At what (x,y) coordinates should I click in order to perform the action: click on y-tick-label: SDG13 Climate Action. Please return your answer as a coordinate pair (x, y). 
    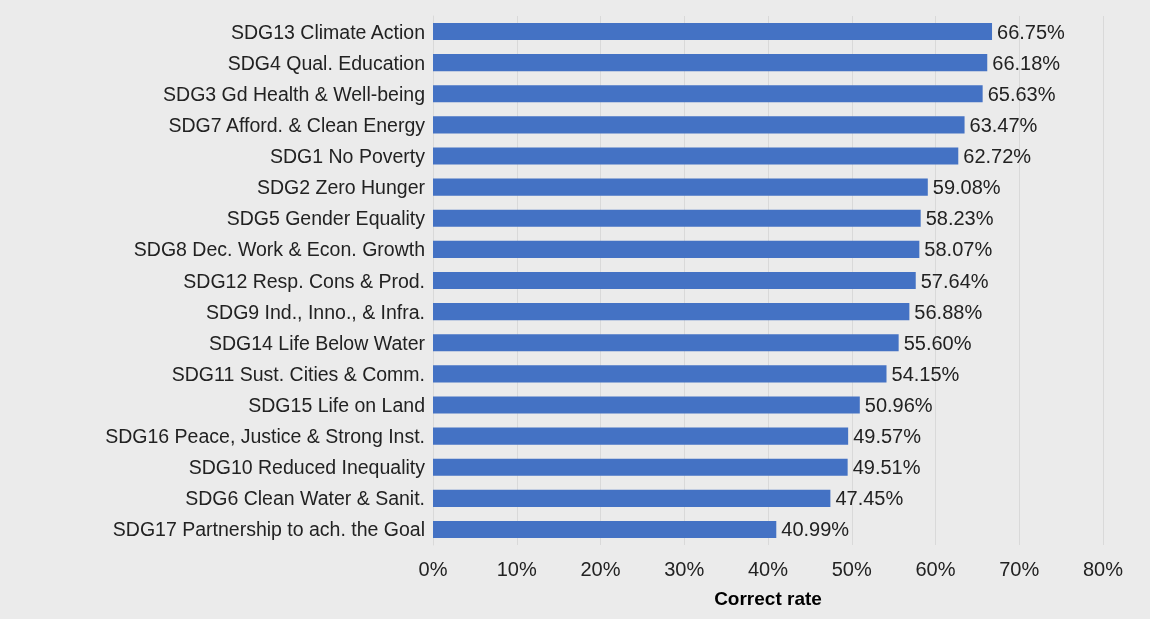
    Looking at the image, I should click on (327, 31).